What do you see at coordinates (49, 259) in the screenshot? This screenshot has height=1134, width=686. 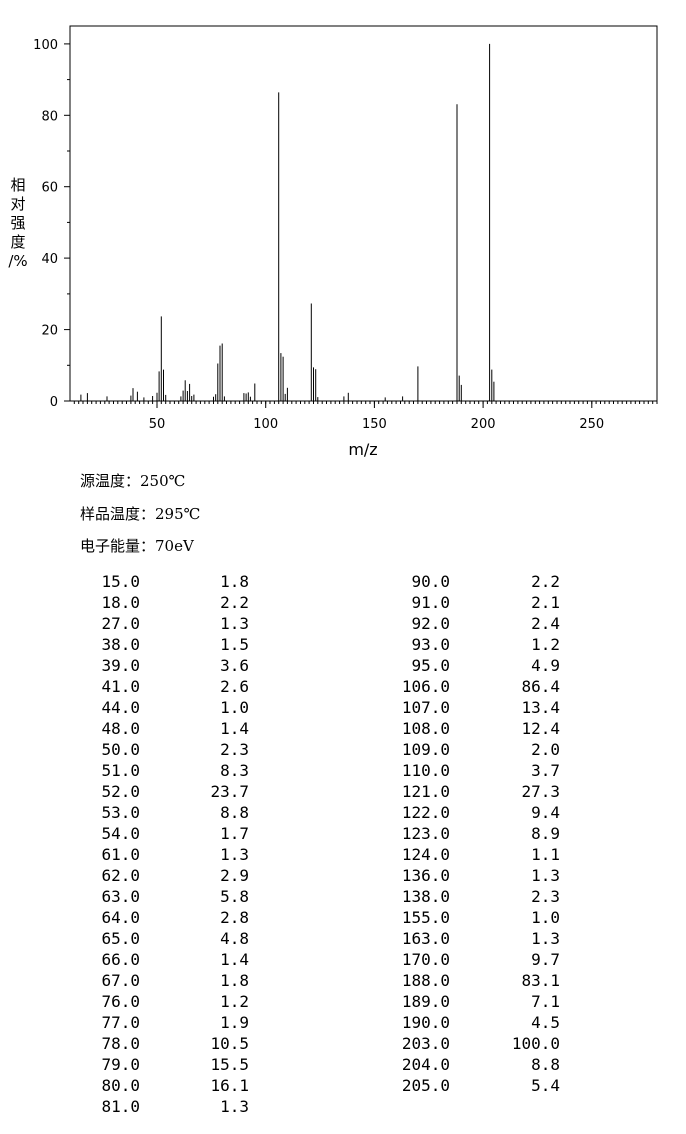 I see `y-tick-label: 40` at bounding box center [49, 259].